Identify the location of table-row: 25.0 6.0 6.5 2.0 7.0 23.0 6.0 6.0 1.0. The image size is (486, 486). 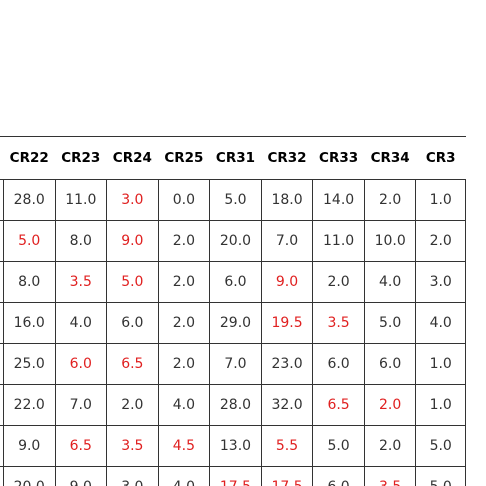
(233, 364).